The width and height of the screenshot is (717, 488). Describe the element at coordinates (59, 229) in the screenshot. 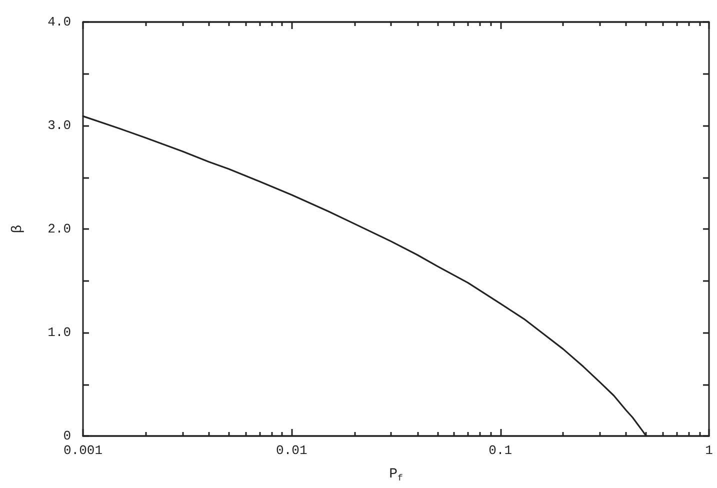

I see `y-tick-label: 2.0` at that location.